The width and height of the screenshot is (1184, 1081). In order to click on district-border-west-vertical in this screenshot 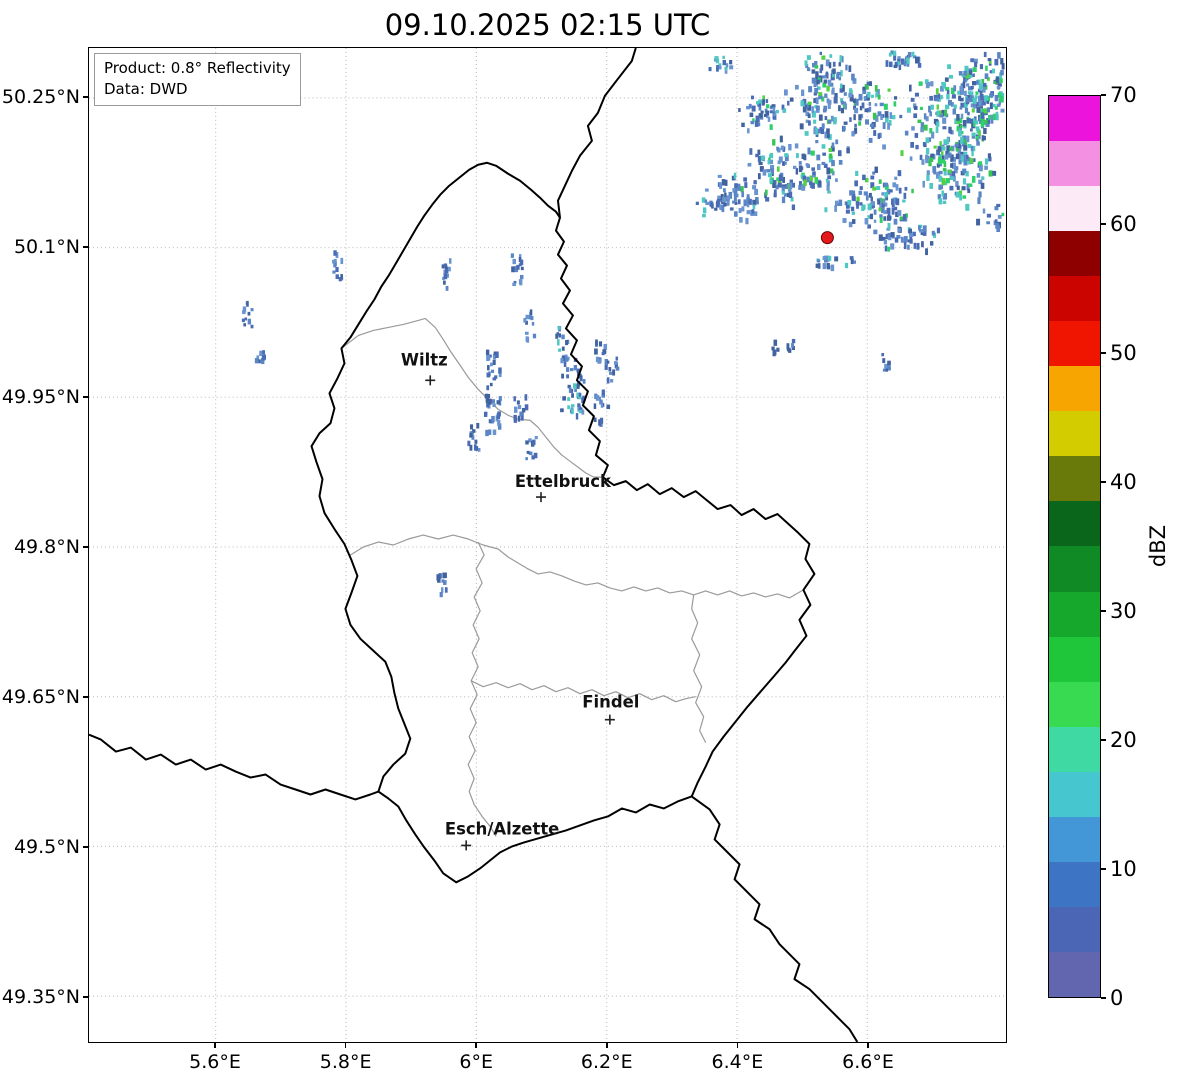, I will do `click(482, 689)`.